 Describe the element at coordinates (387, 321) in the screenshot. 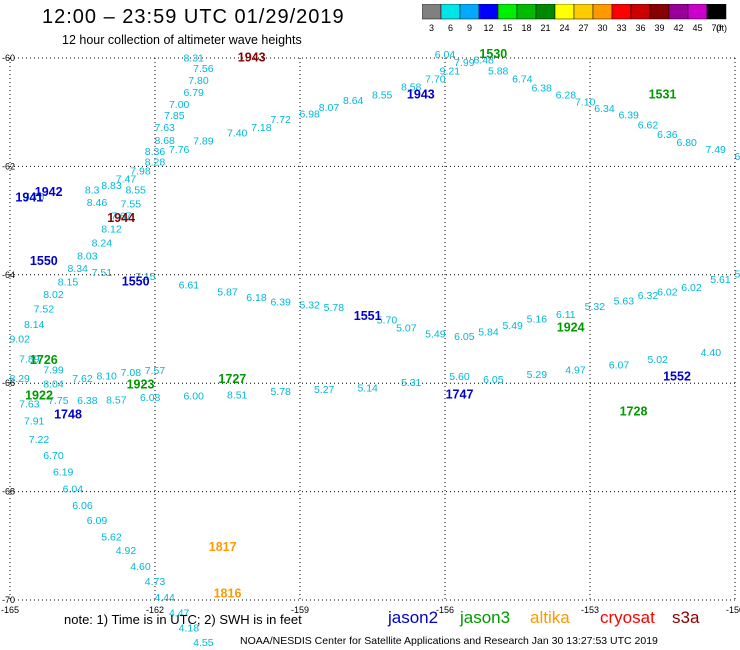

I see `wave-height-point: 5.70` at that location.